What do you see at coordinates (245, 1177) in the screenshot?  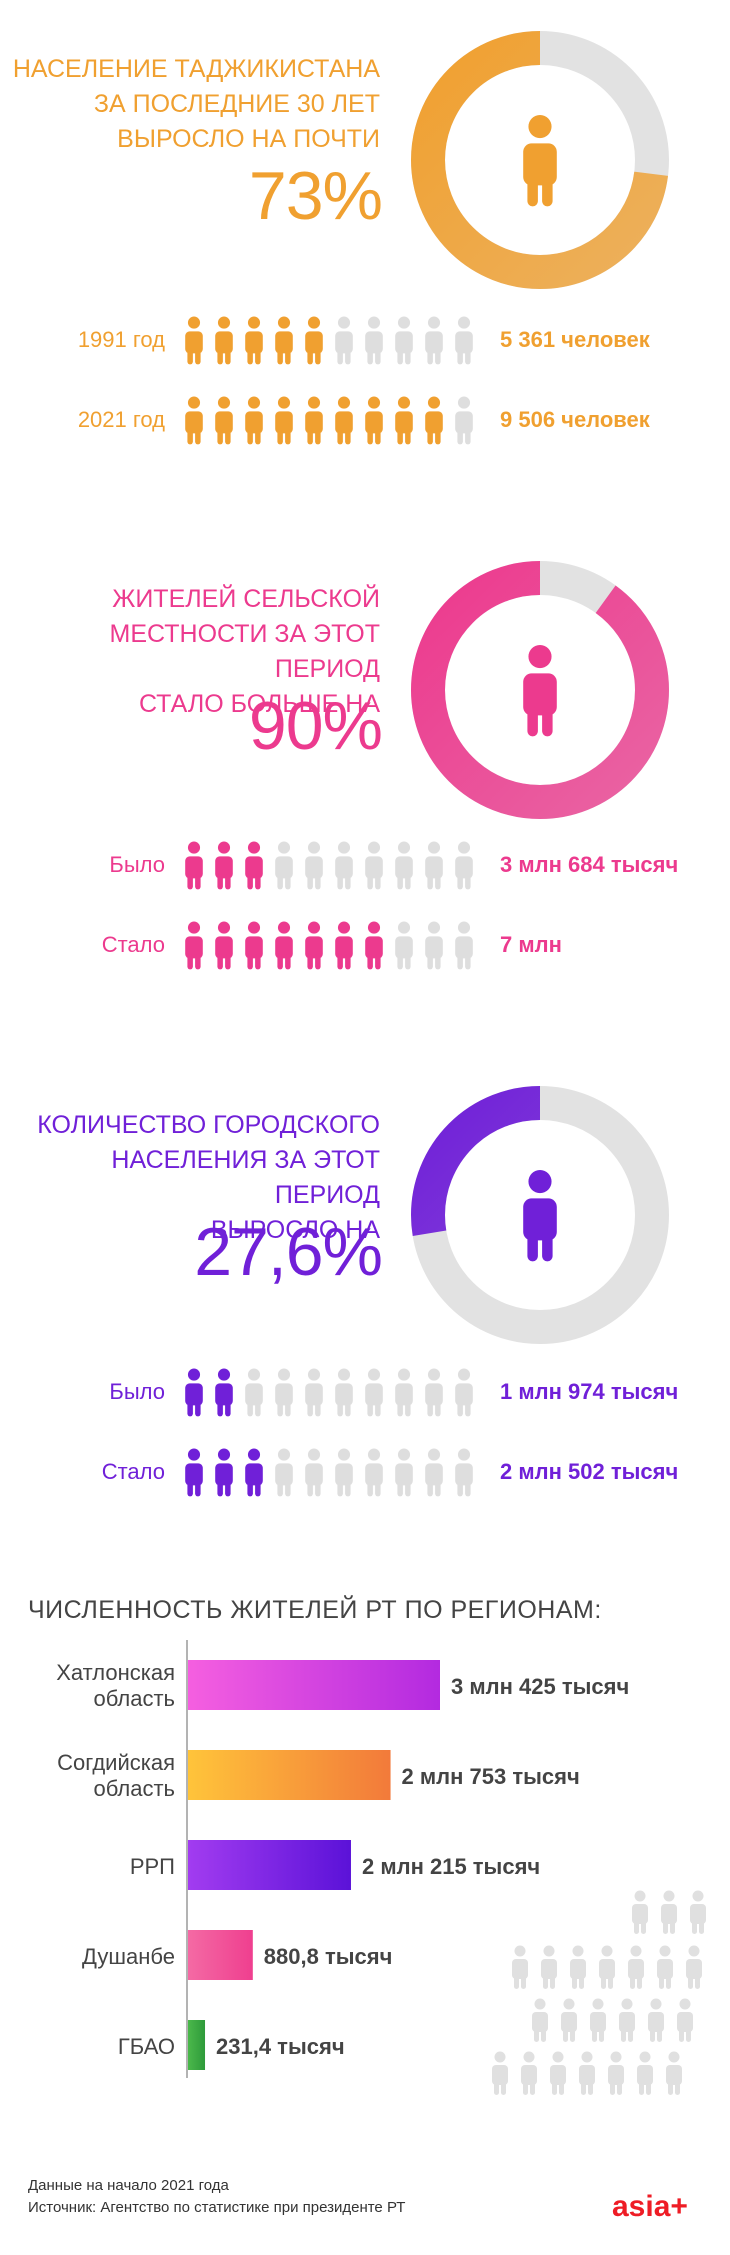 I see `headline-line: НАСЕЛЕНИЯ ЗА ЭТОТ ПЕРИОД` at bounding box center [245, 1177].